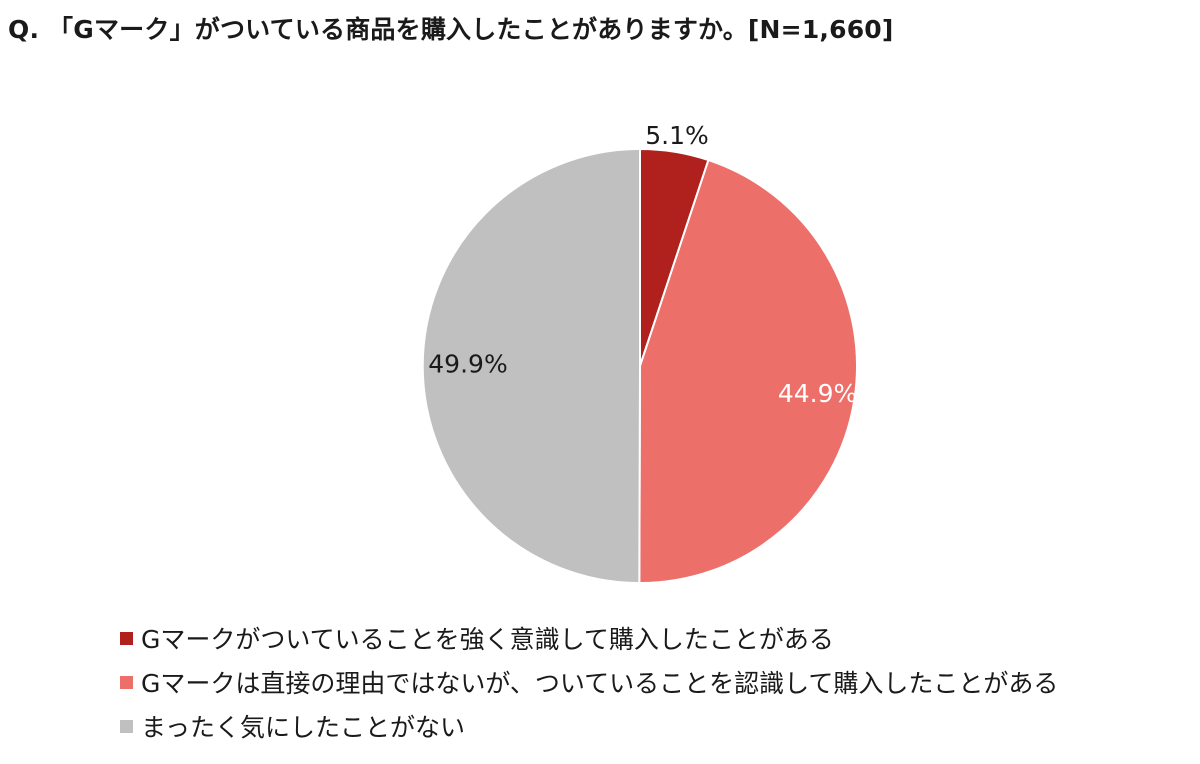  Describe the element at coordinates (677, 135) in the screenshot. I see `data-label-strong: 5.1%` at that location.